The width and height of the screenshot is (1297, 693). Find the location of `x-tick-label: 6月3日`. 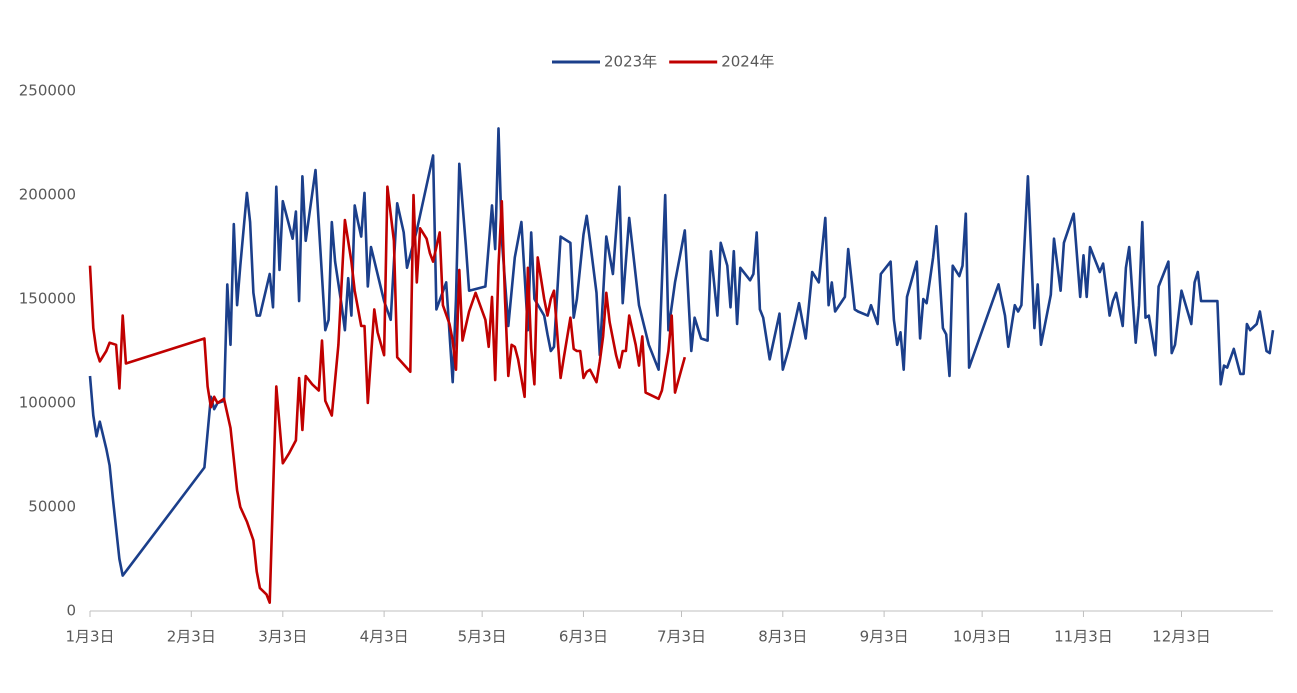

x-tick-label: 6月3日 is located at coordinates (583, 637).